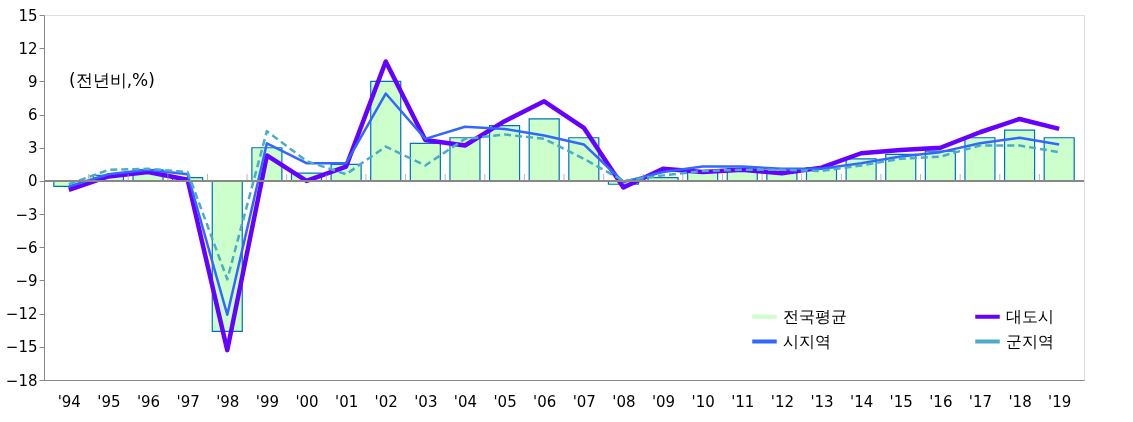 The image size is (1133, 422). Describe the element at coordinates (112, 80) in the screenshot. I see `annotation: (전년비,%)` at that location.